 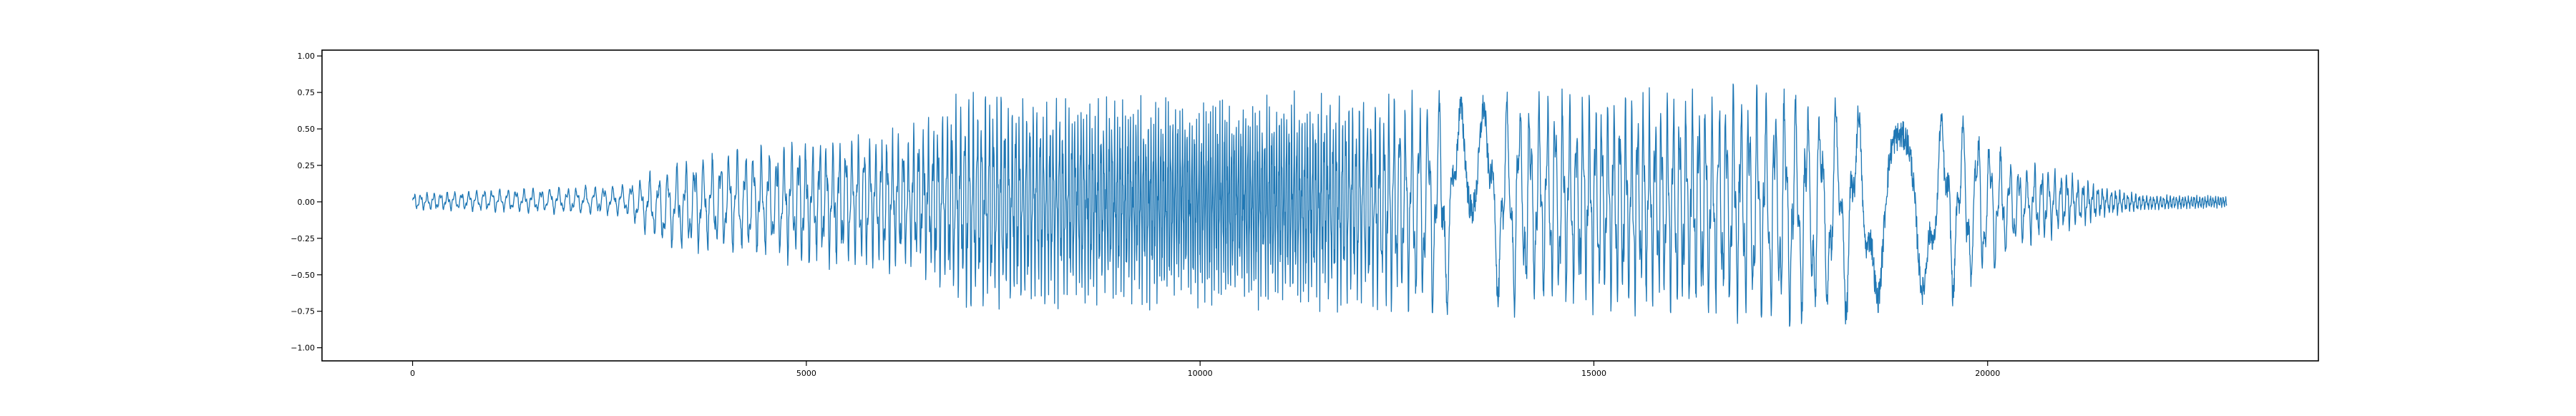 What do you see at coordinates (307, 203) in the screenshot?
I see `y-tick-label: 0.00` at bounding box center [307, 203].